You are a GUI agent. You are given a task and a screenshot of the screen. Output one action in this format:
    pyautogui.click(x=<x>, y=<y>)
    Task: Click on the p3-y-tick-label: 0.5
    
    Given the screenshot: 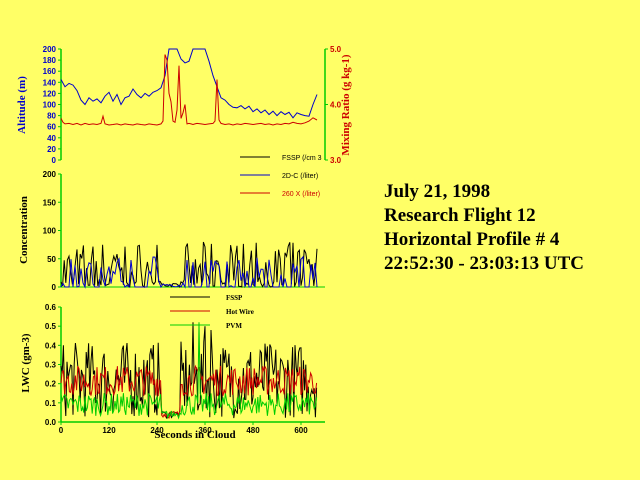 What is the action you would take?
    pyautogui.click(x=51, y=326)
    